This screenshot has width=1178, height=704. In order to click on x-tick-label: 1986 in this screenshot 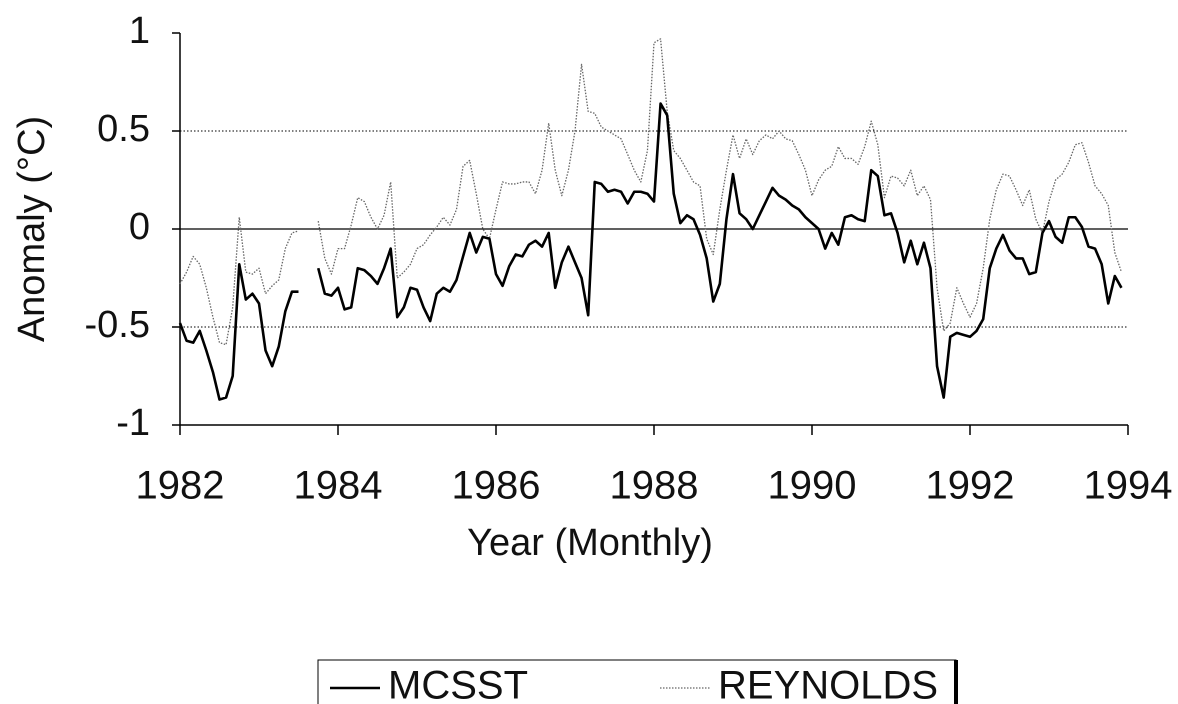, I will do `click(496, 486)`.